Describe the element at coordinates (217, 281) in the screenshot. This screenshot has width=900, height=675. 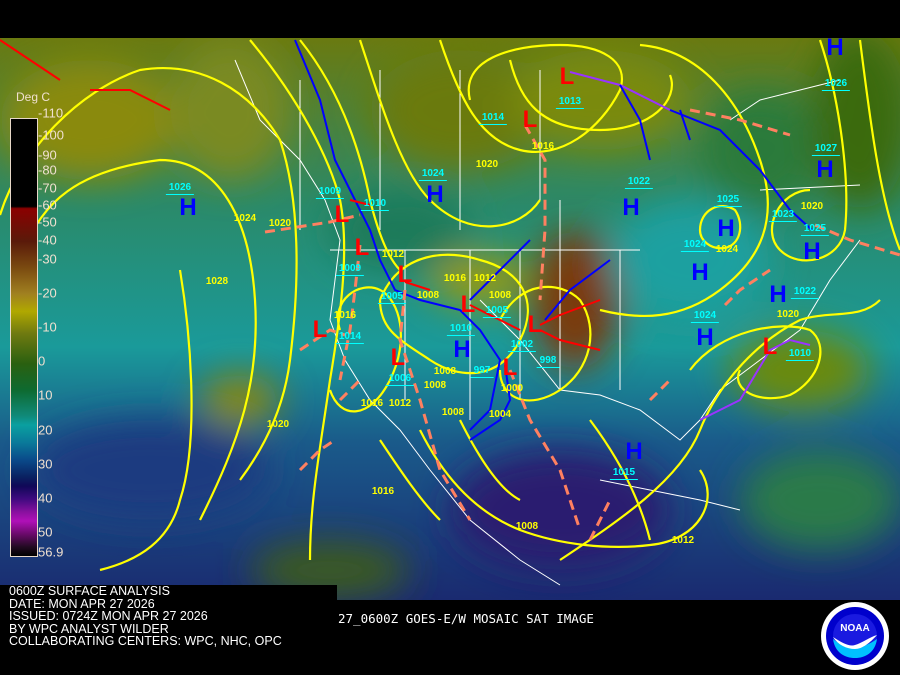
I see `isobar-value-label: 1028` at that location.